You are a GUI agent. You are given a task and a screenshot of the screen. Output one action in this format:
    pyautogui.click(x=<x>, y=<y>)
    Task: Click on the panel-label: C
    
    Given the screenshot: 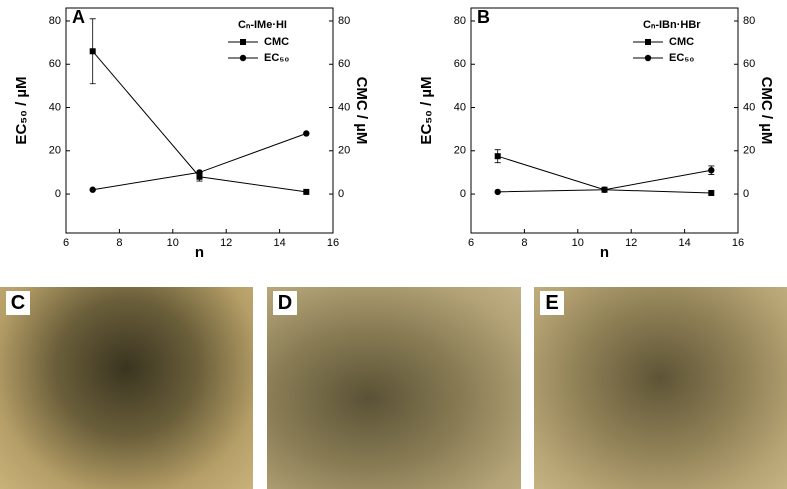 What is the action you would take?
    pyautogui.click(x=18, y=303)
    